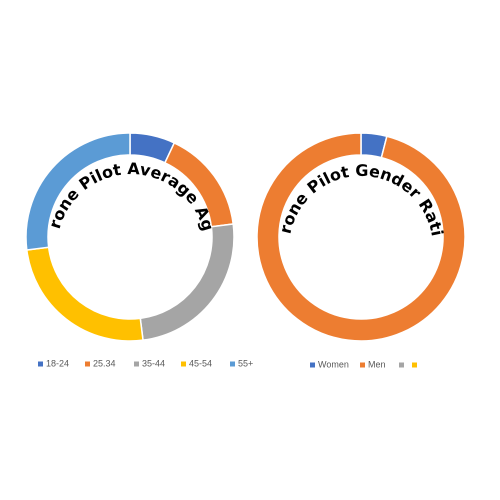 The width and height of the screenshot is (500, 500). Describe the element at coordinates (57, 363) in the screenshot. I see `legend-label: 18-24` at that location.